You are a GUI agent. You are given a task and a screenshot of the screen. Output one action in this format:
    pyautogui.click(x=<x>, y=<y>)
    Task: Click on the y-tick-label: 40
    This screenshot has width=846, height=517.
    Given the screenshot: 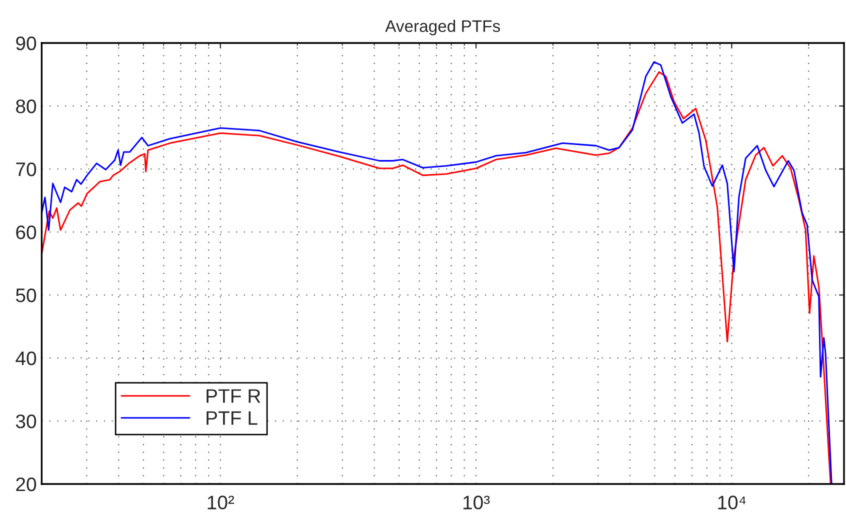 What is the action you would take?
    pyautogui.click(x=26, y=358)
    